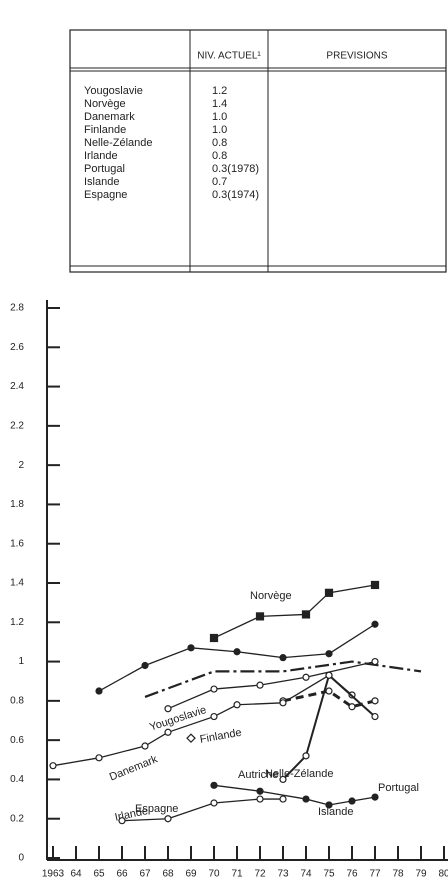 This screenshot has height=880, width=448. Describe the element at coordinates (17, 700) in the screenshot. I see `y-tick-label: 0.8` at that location.